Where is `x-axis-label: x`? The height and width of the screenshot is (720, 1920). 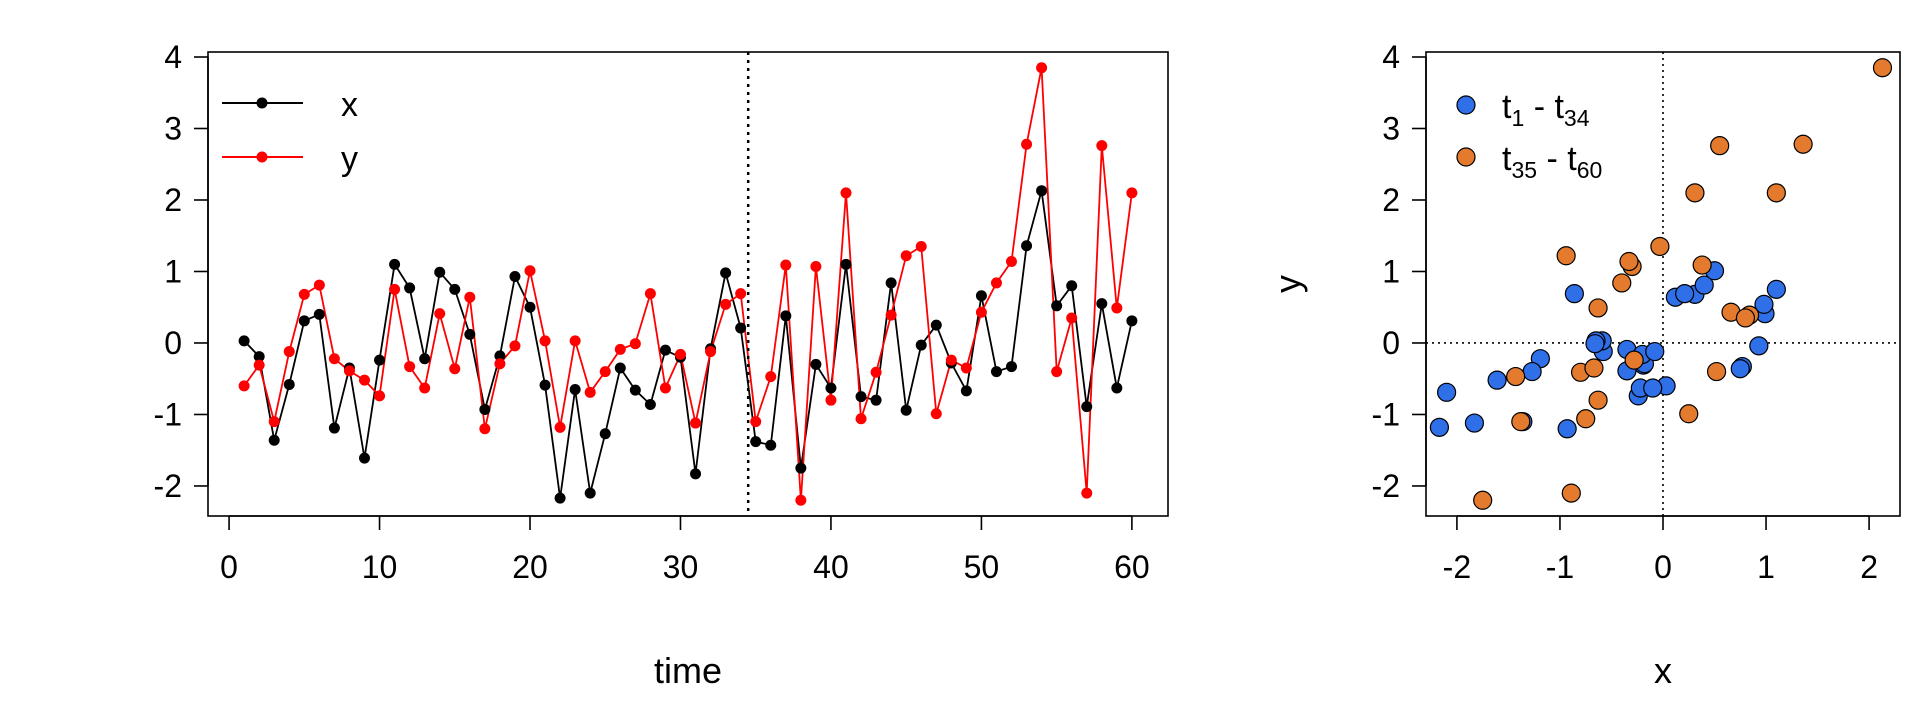
x-axis-label: x is located at coordinates (1663, 670).